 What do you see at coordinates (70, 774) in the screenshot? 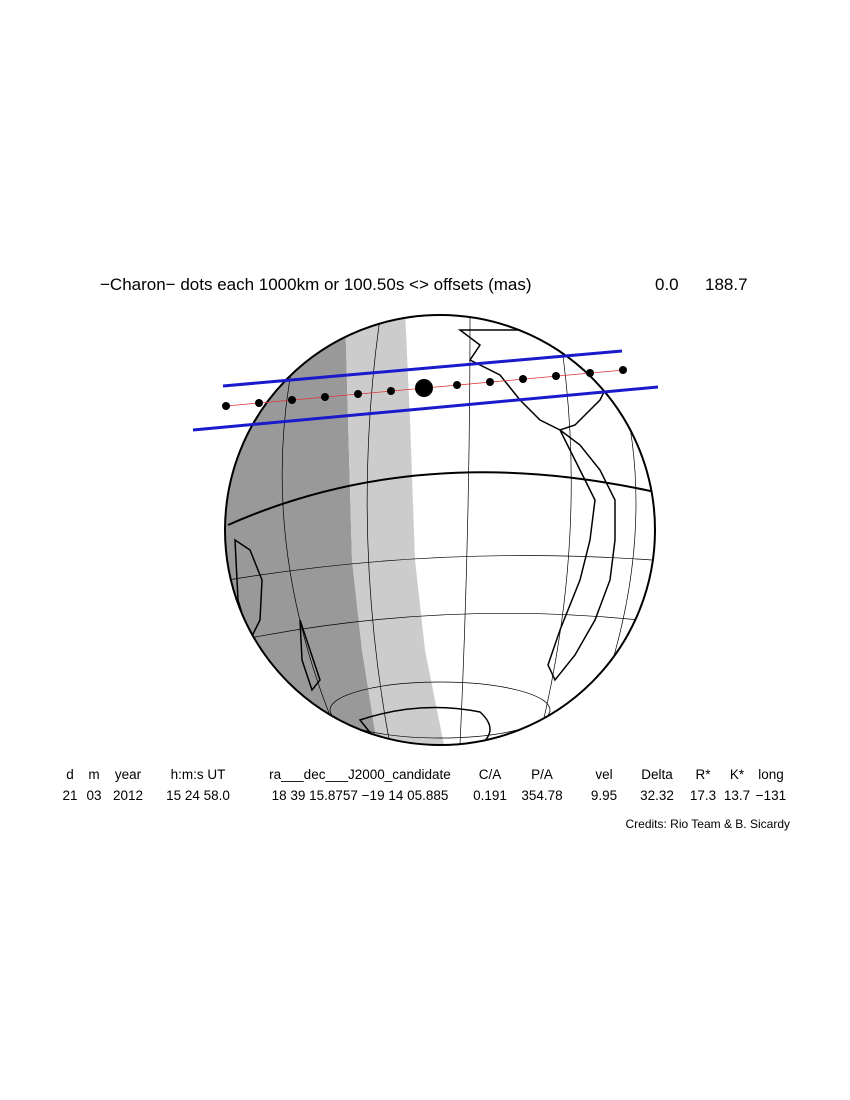
I see `column-header: d` at bounding box center [70, 774].